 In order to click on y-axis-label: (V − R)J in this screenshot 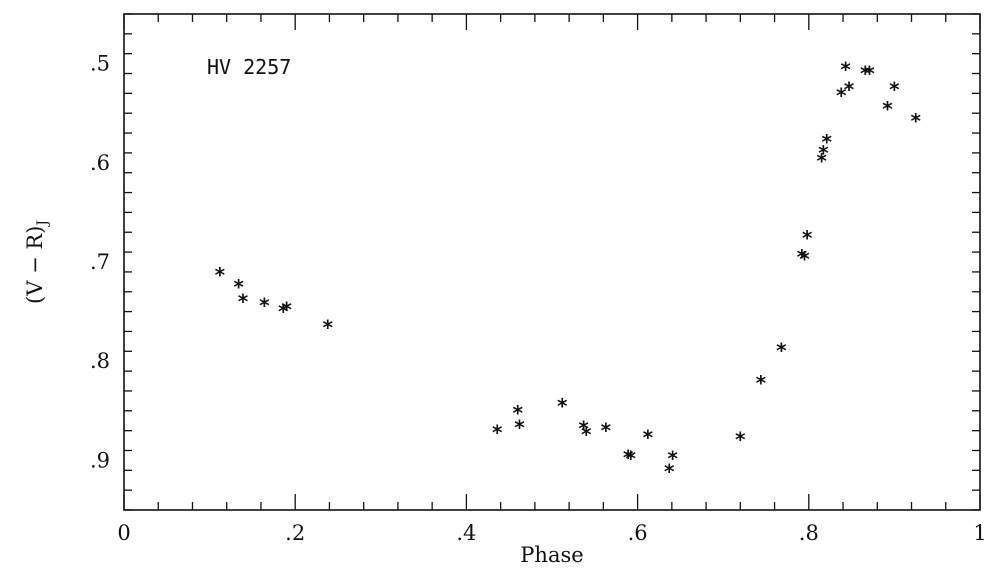, I will do `click(37, 262)`.